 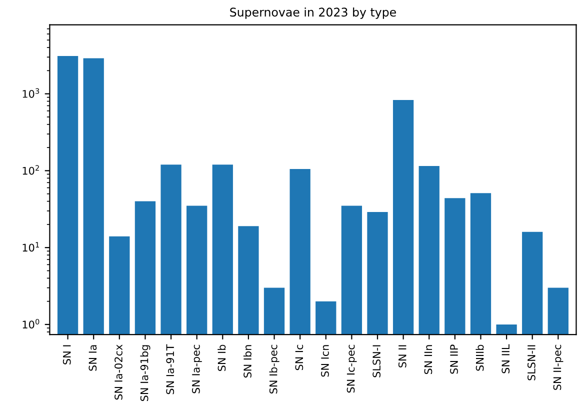 What do you see at coordinates (66, 354) in the screenshot?
I see `x-tick-label: SN I` at bounding box center [66, 354].